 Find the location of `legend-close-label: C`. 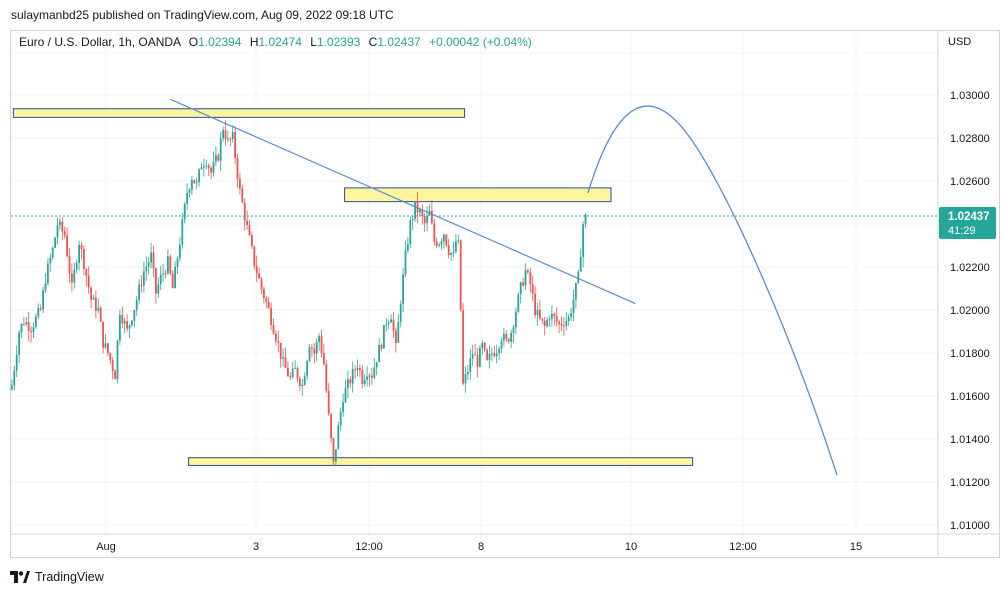

legend-close-label: C is located at coordinates (373, 42).